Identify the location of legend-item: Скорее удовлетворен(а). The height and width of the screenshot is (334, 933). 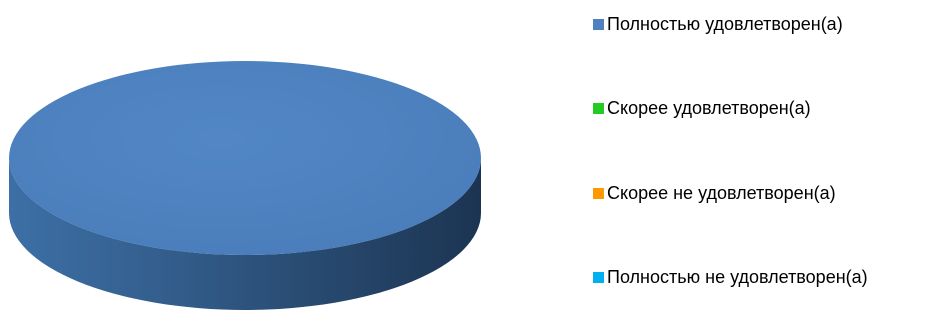
(702, 108).